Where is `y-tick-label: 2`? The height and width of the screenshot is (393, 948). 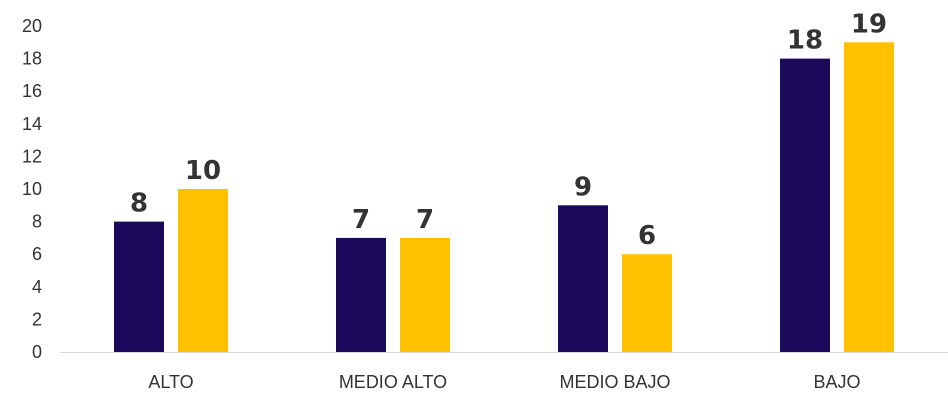 y-tick-label: 2 is located at coordinates (37, 319).